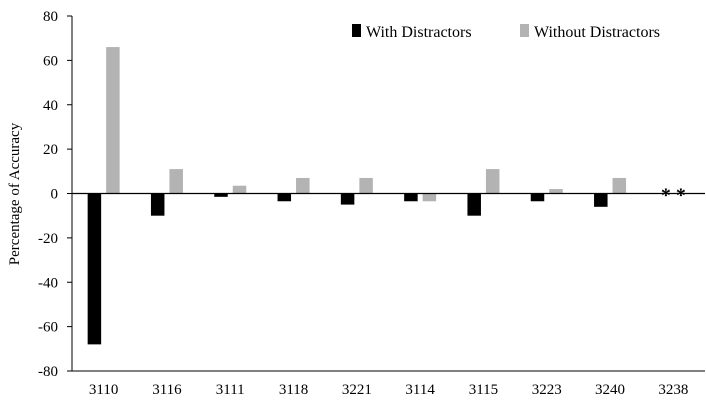 The height and width of the screenshot is (403, 706). I want to click on legend-label: Without Distractors, so click(597, 32).